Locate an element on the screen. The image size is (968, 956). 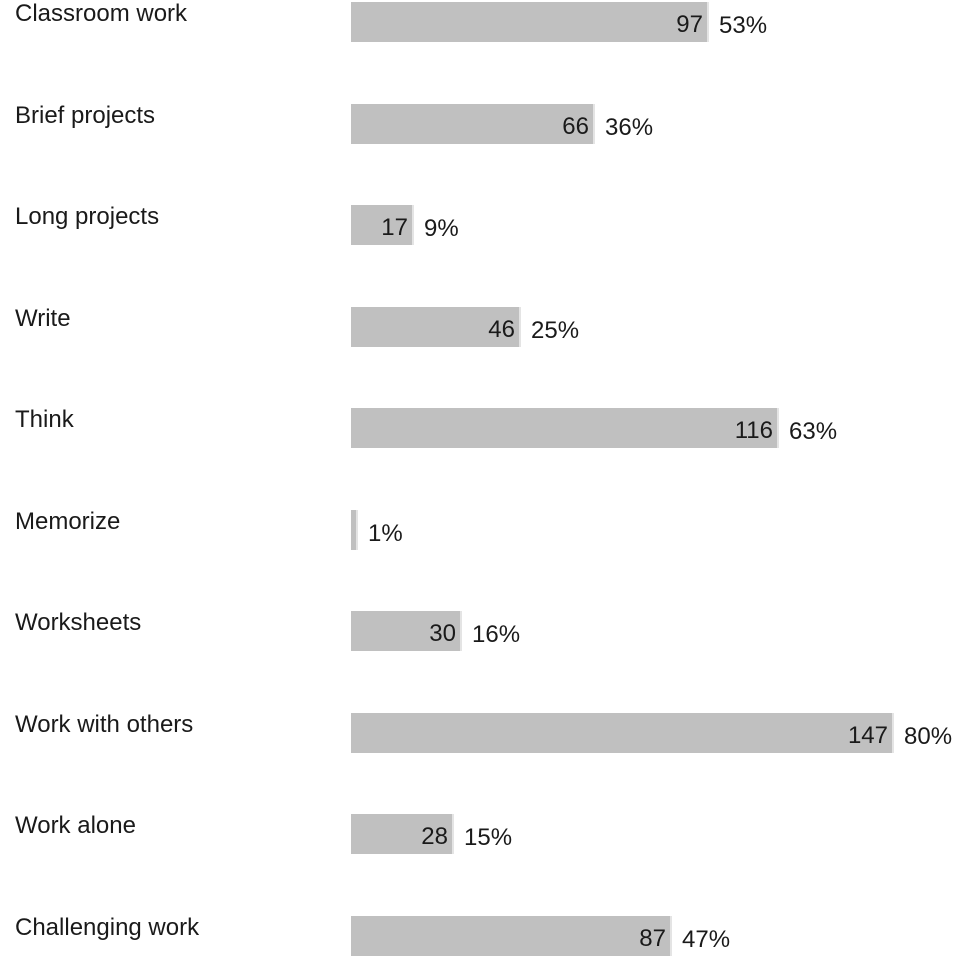
bar-row: Worksheets 30 16% is located at coordinates (484, 631).